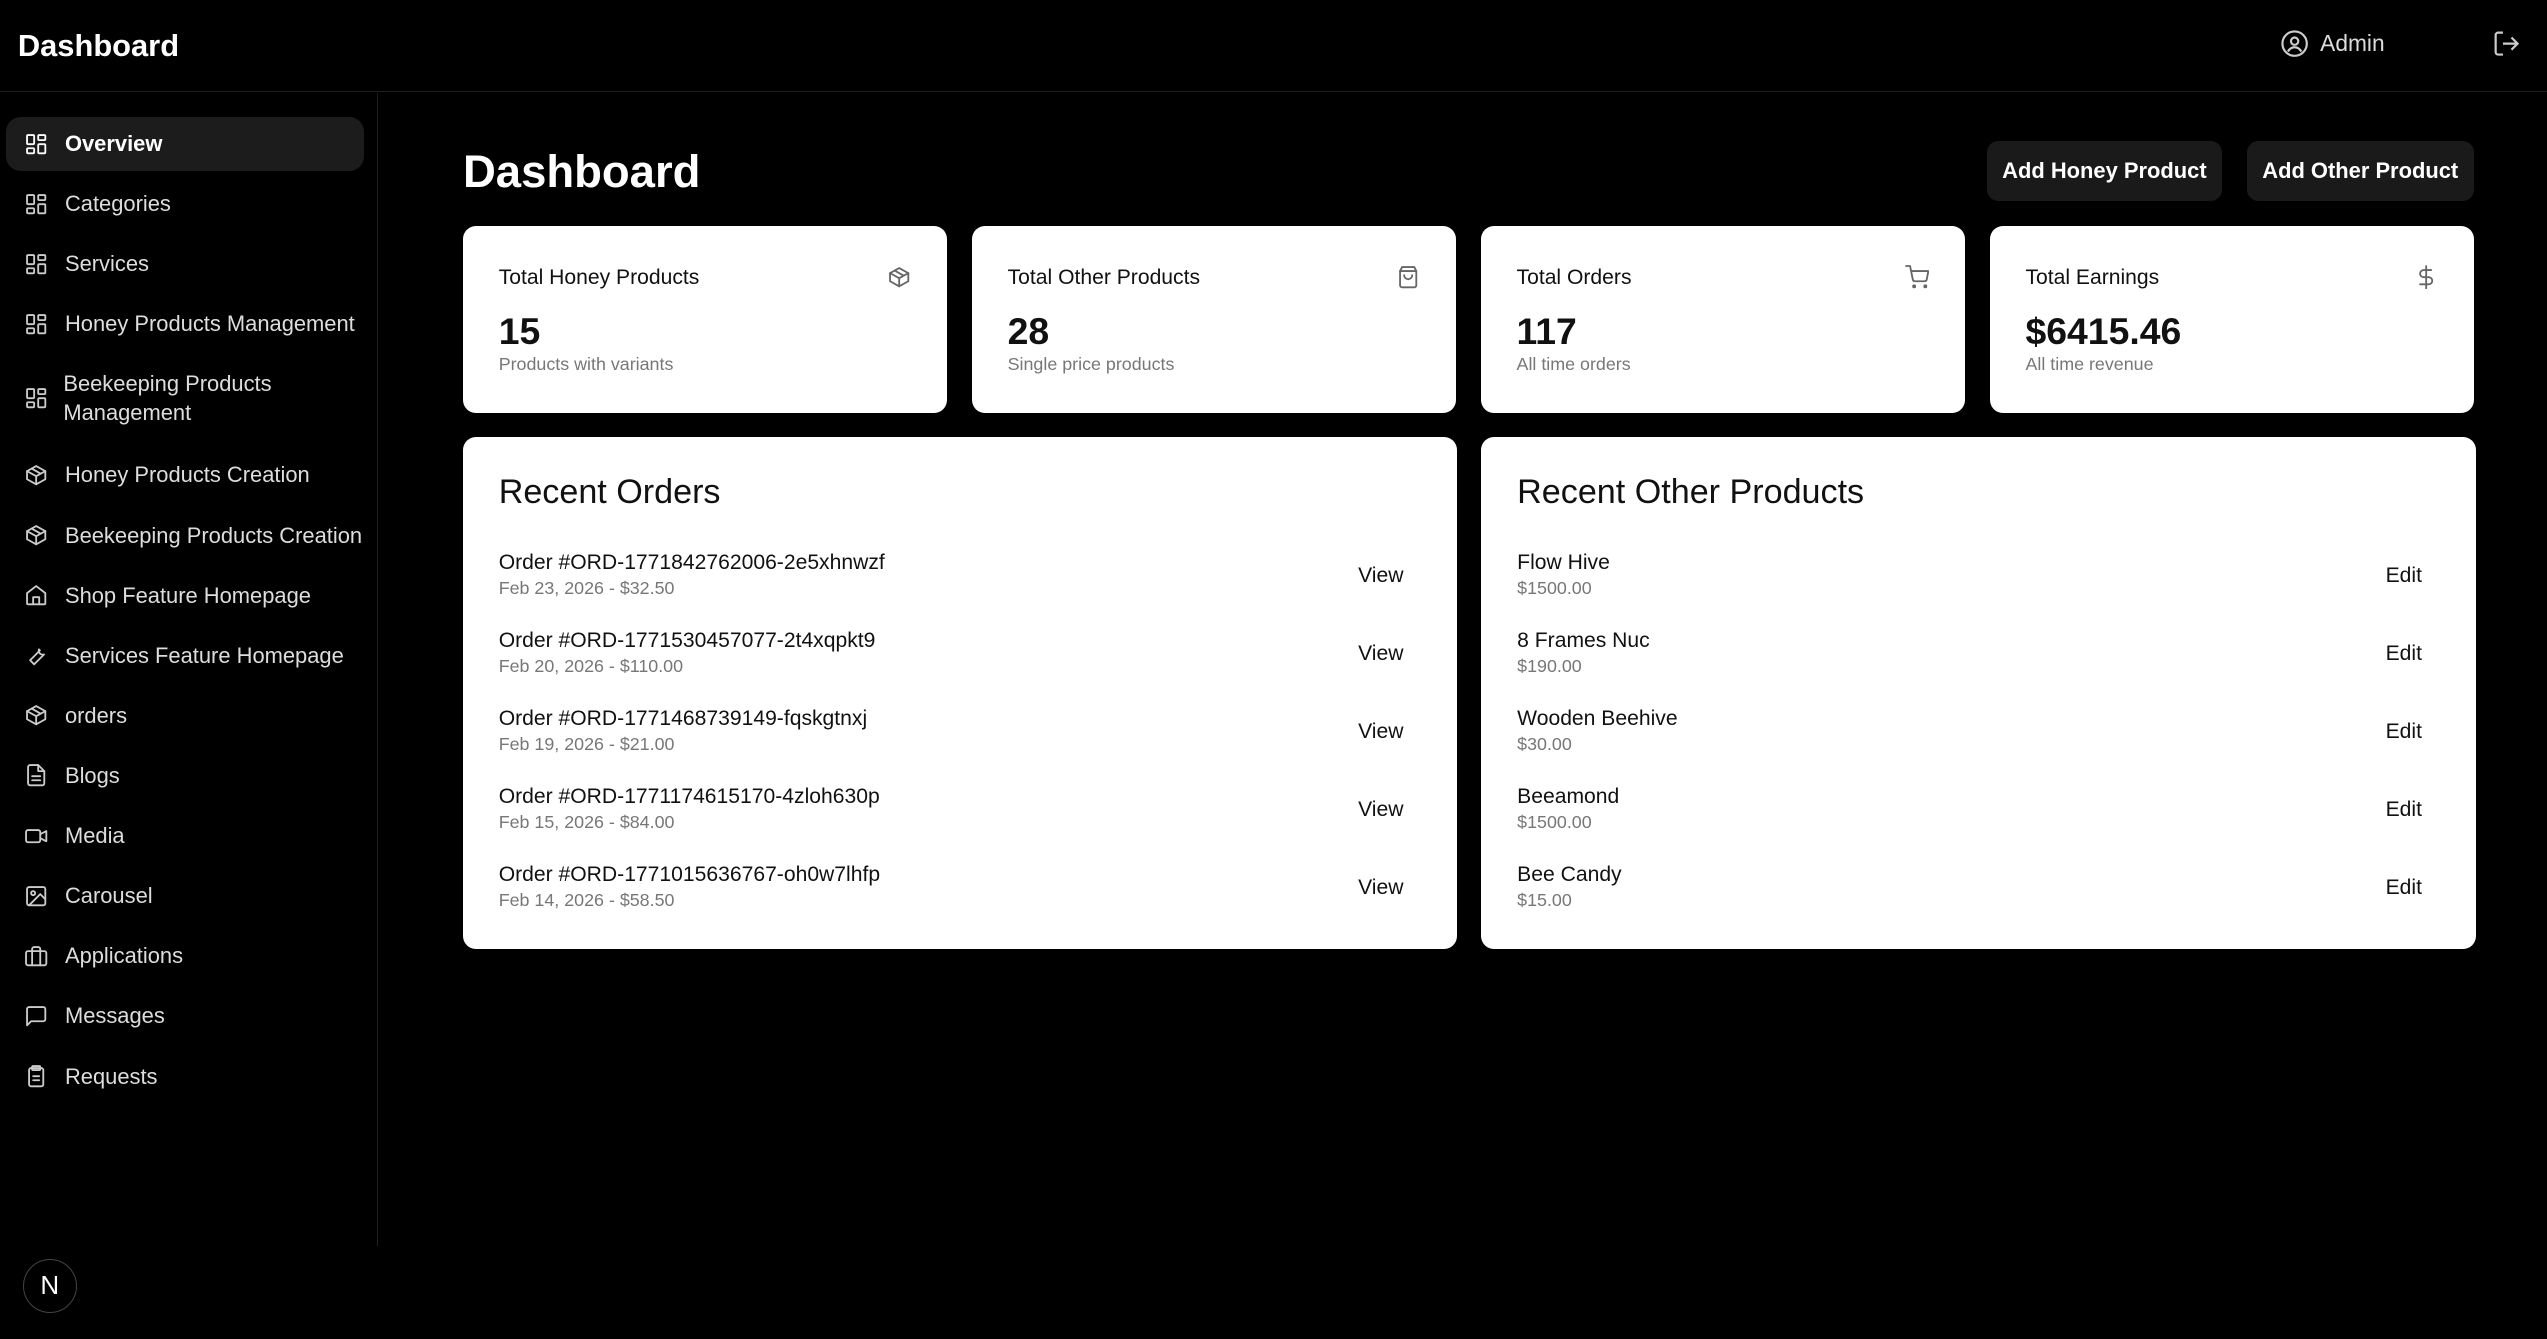  What do you see at coordinates (36, 1076) in the screenshot?
I see `clipboard-icon` at bounding box center [36, 1076].